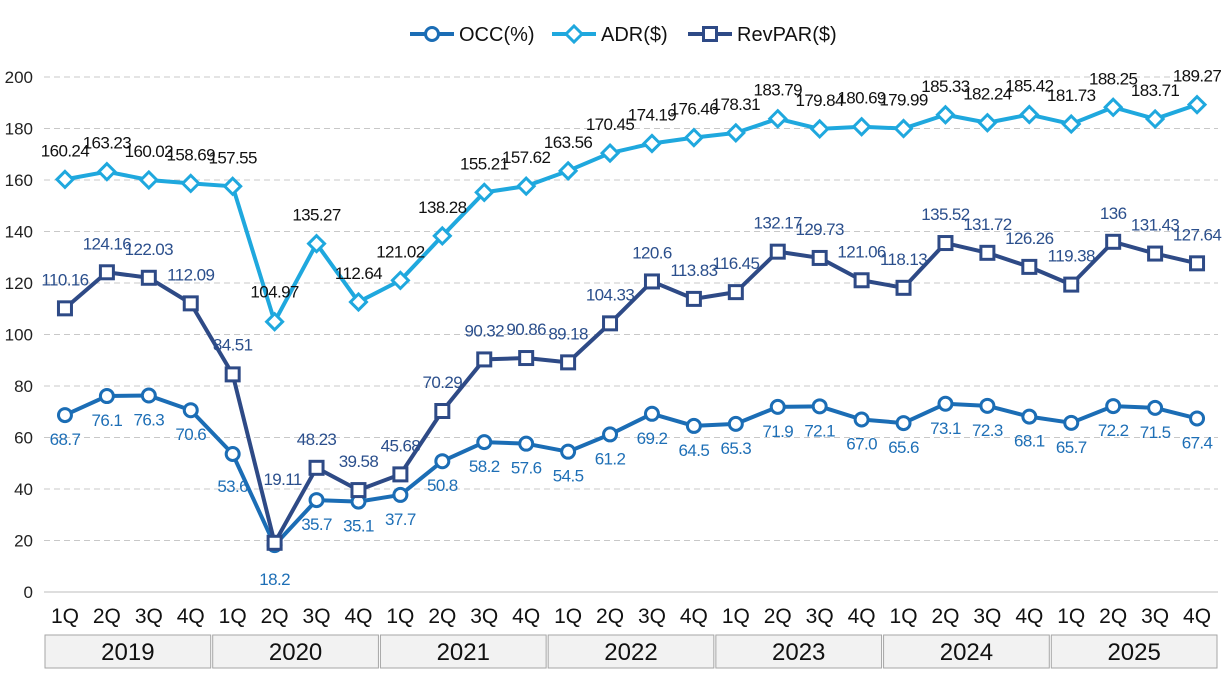  What do you see at coordinates (65, 150) in the screenshot?
I see `data-label: 160.24` at bounding box center [65, 150].